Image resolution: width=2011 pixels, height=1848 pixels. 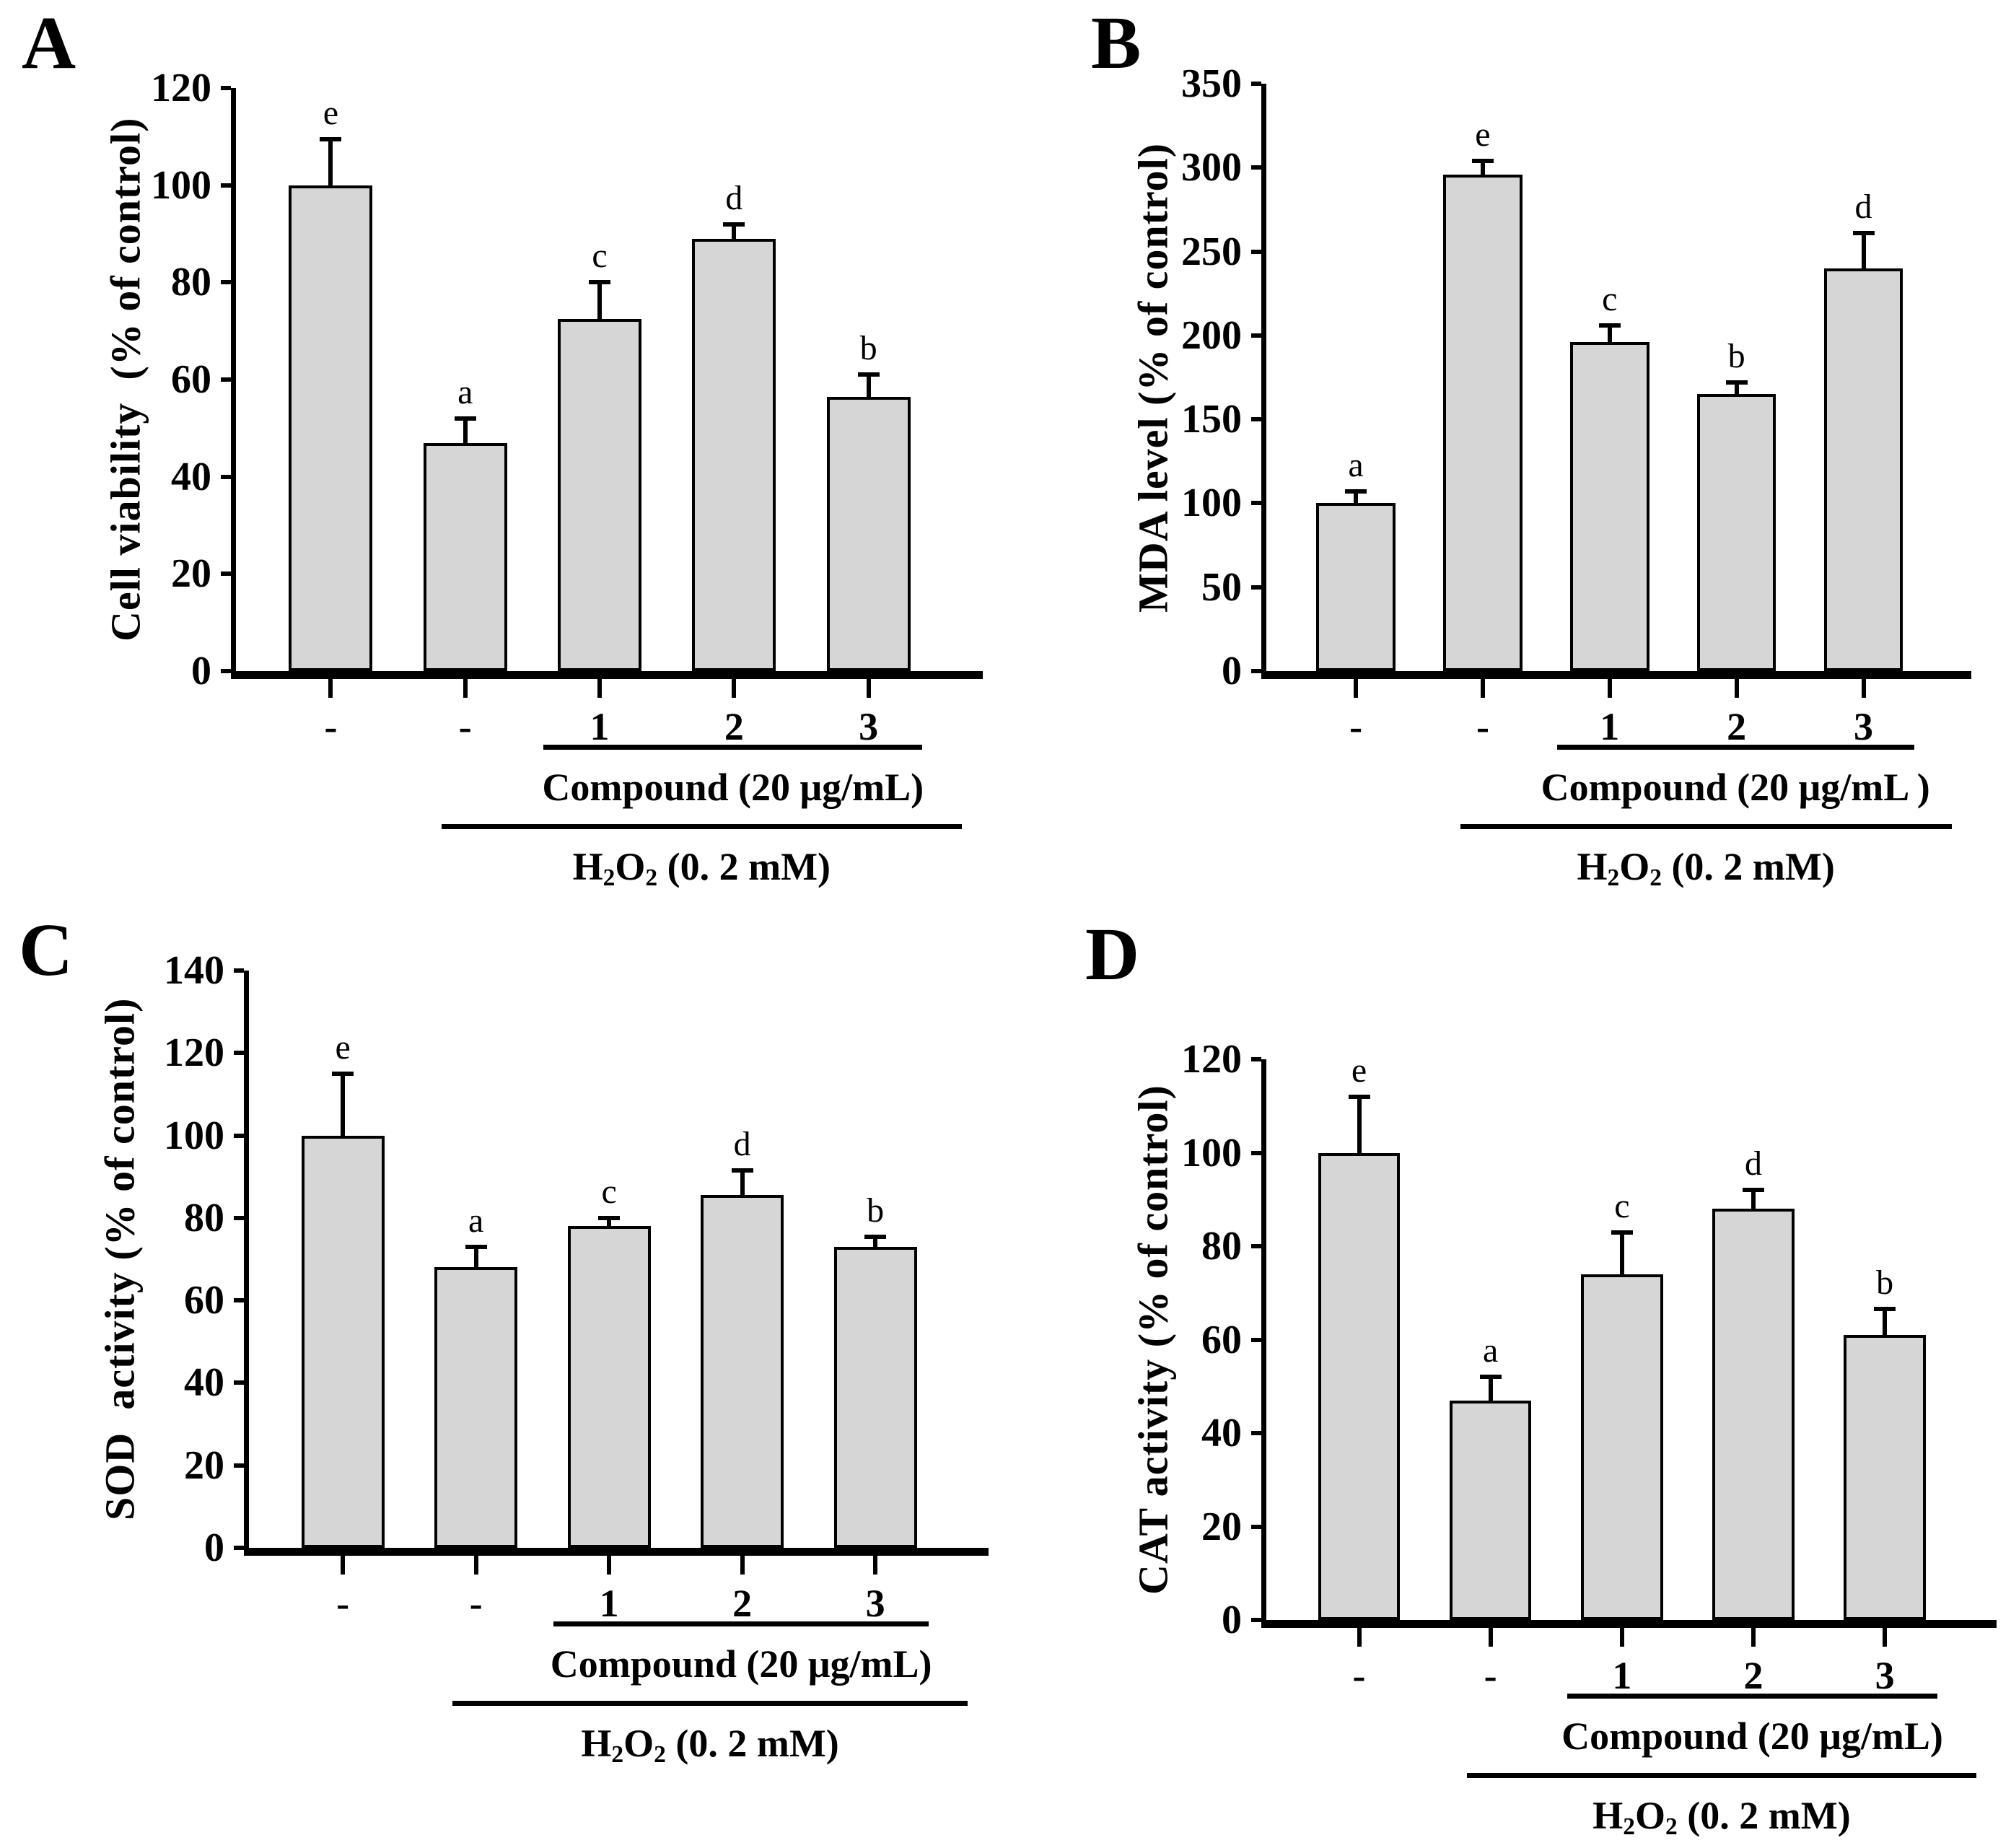 I want to click on treatment-group-label: Compound (20 μg/mL ), so click(x=1736, y=787).